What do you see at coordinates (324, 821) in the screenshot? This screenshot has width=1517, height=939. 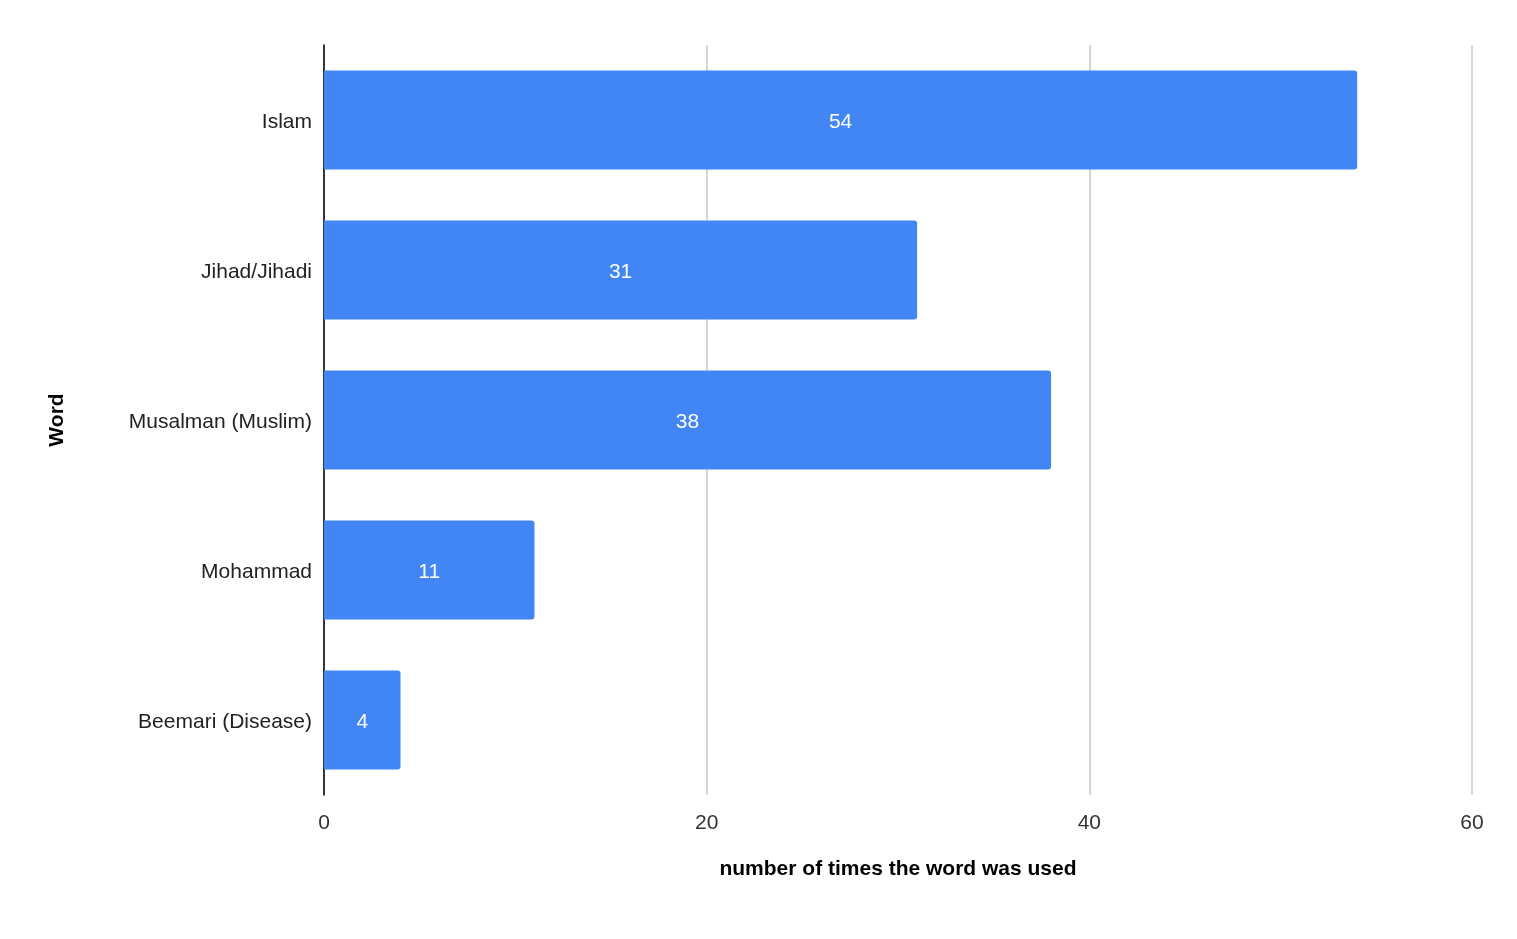 I see `x-tick-label: 0` at bounding box center [324, 821].